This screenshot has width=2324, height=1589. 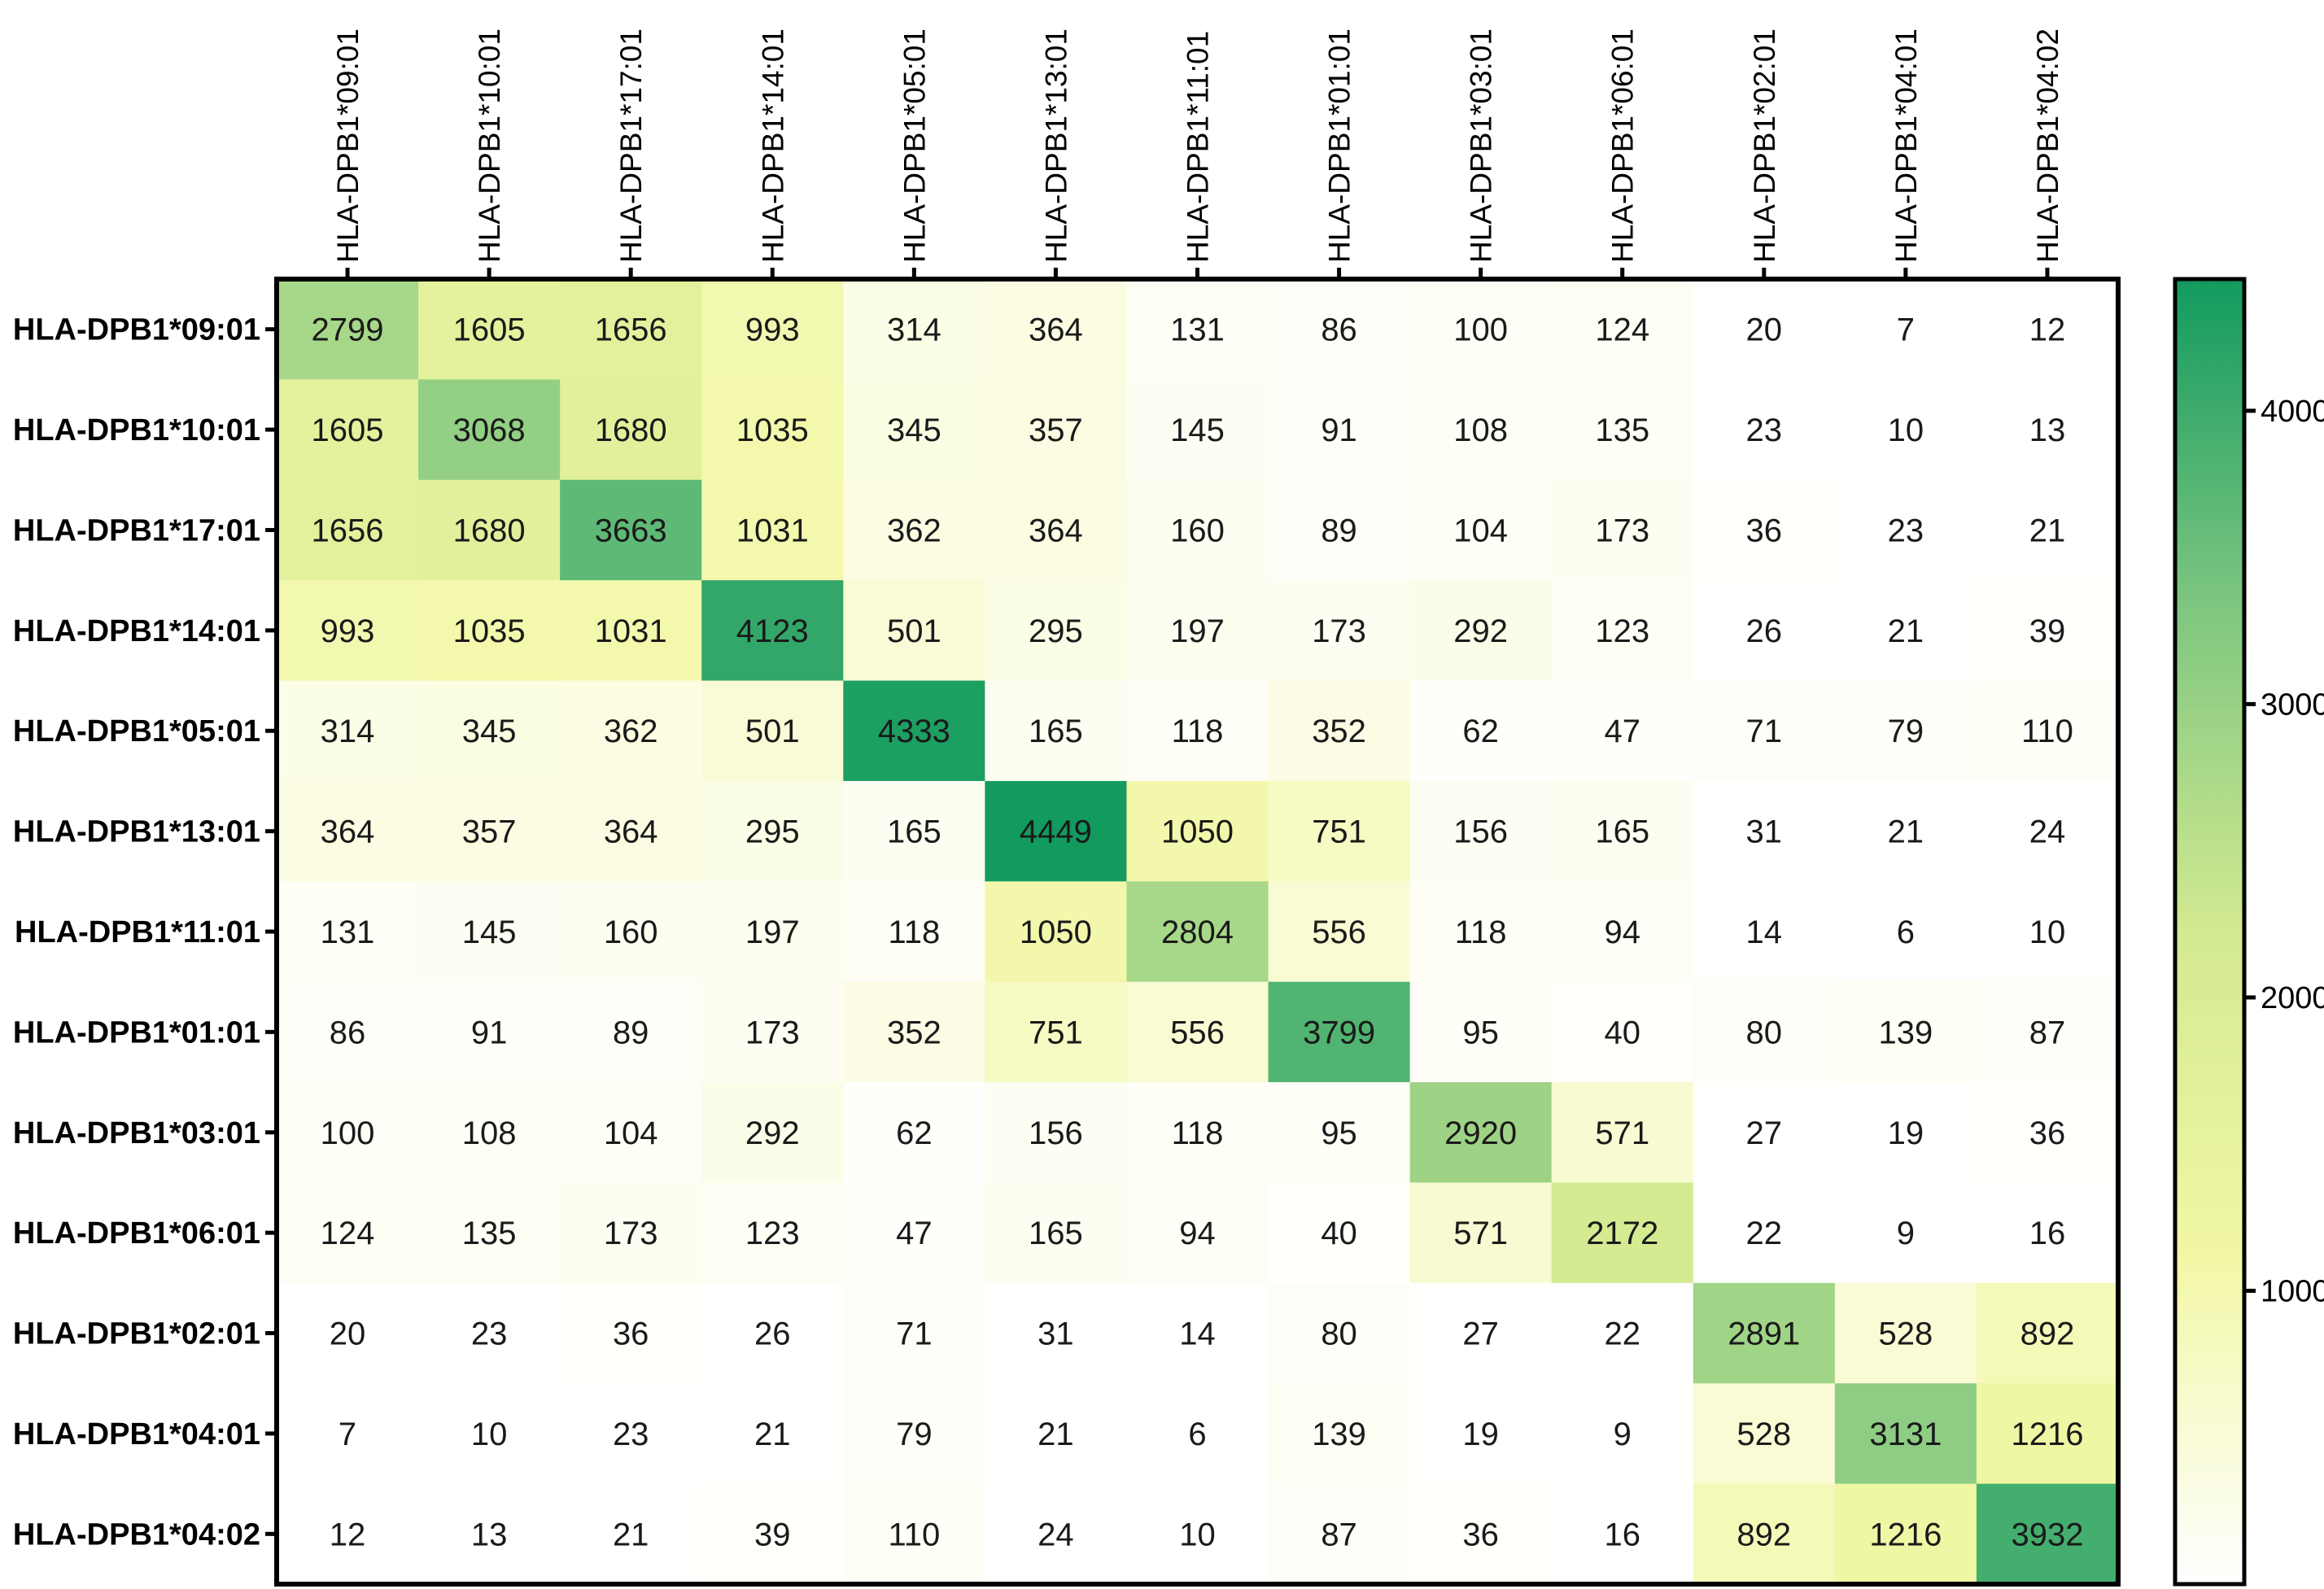 I want to click on cell-value-label: 24, so click(x=1056, y=1534).